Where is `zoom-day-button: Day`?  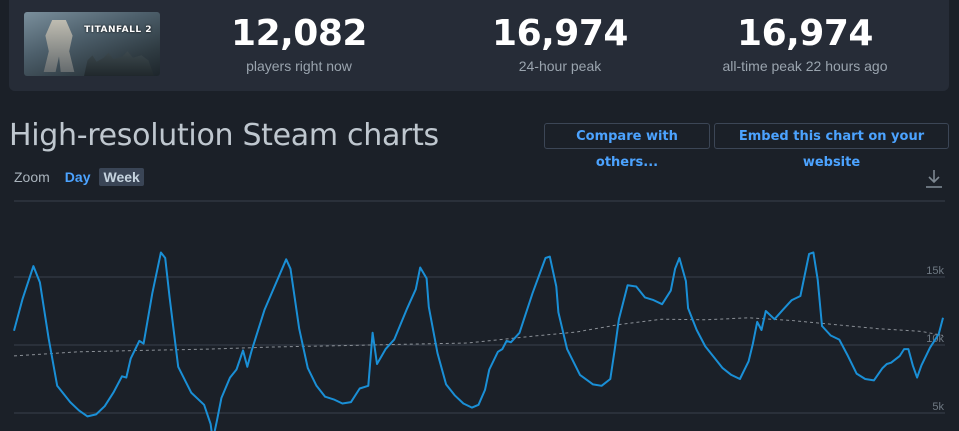
zoom-day-button: Day is located at coordinates (77, 177).